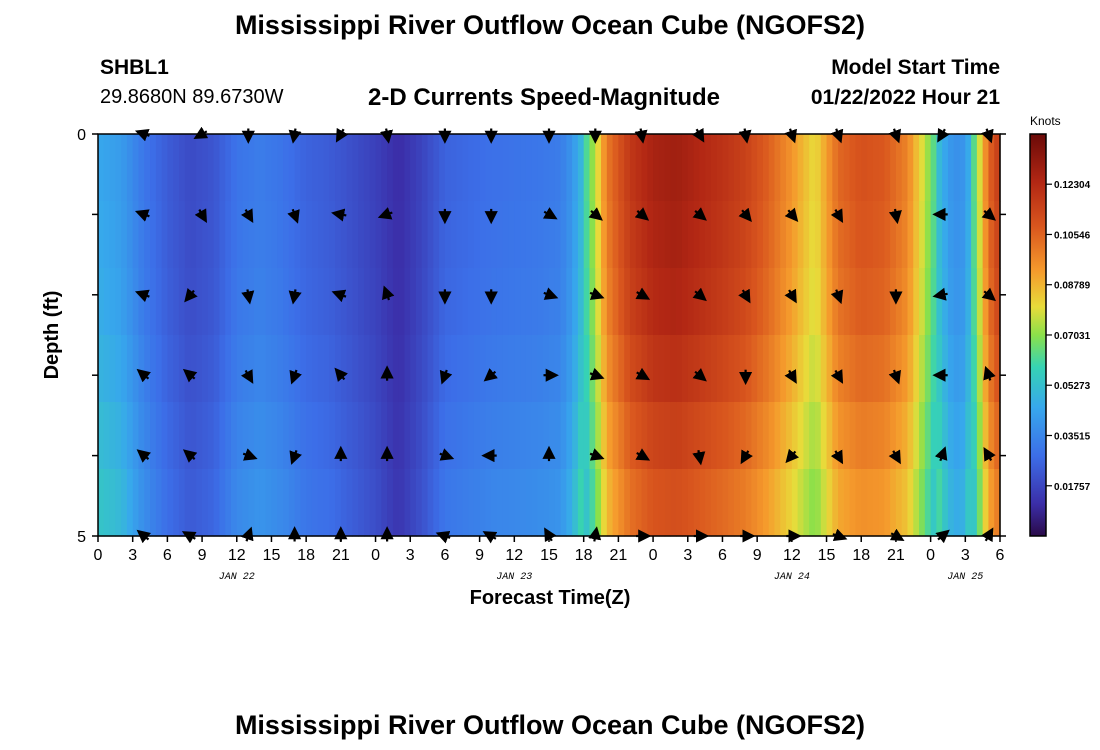 The height and width of the screenshot is (750, 1100). What do you see at coordinates (861, 555) in the screenshot?
I see `x-tick-label: 18` at bounding box center [861, 555].